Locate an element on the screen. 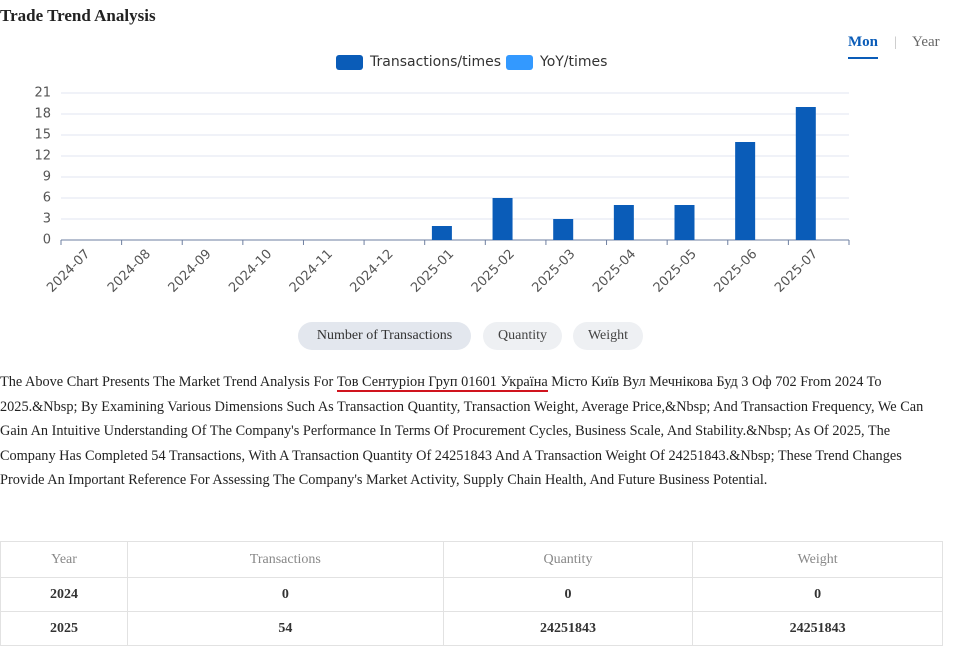 This screenshot has width=964, height=658. y-tick-label: 21 is located at coordinates (42, 93).